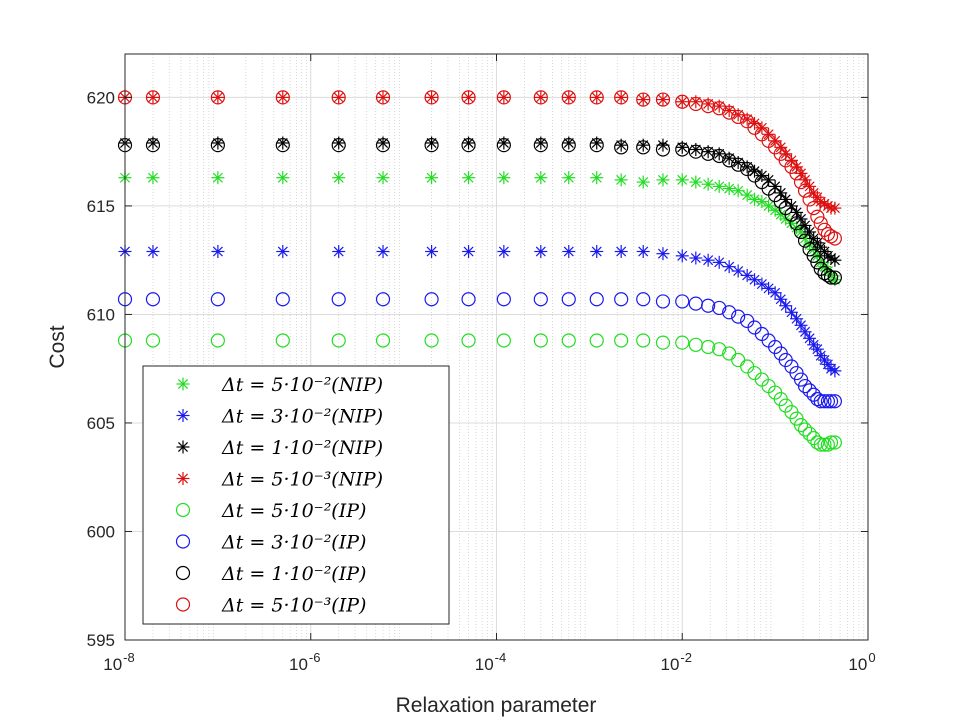  I want to click on legend-entry: Δt = 5·10⁻²(NIP), so click(279, 385).